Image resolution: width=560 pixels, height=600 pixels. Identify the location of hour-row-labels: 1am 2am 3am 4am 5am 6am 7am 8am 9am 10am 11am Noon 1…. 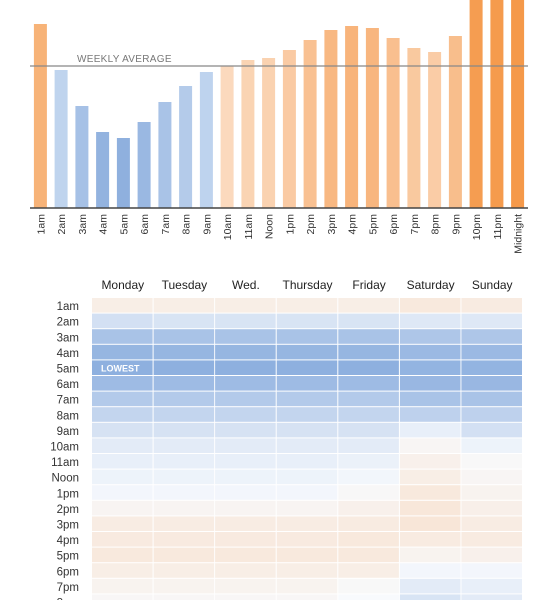
(64, 450).